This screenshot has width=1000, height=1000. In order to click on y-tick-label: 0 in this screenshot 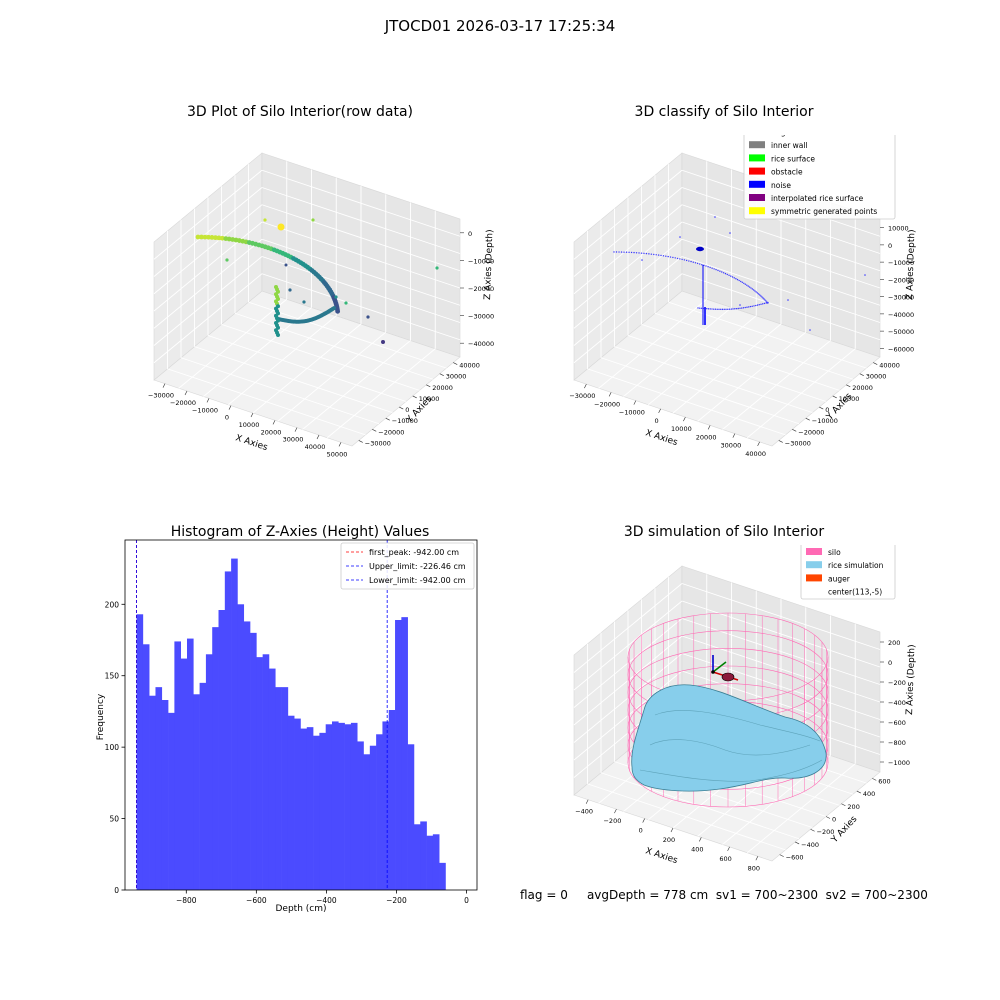, I will do `click(116, 890)`.